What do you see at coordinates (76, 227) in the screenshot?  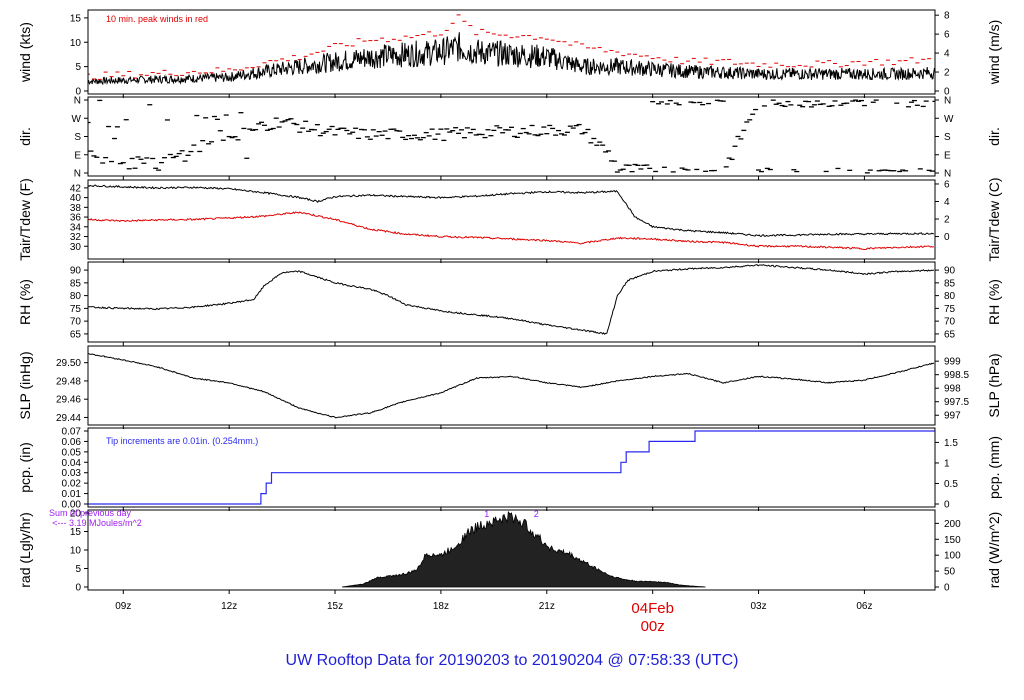 I see `temp-left-tick-label: 34` at bounding box center [76, 227].